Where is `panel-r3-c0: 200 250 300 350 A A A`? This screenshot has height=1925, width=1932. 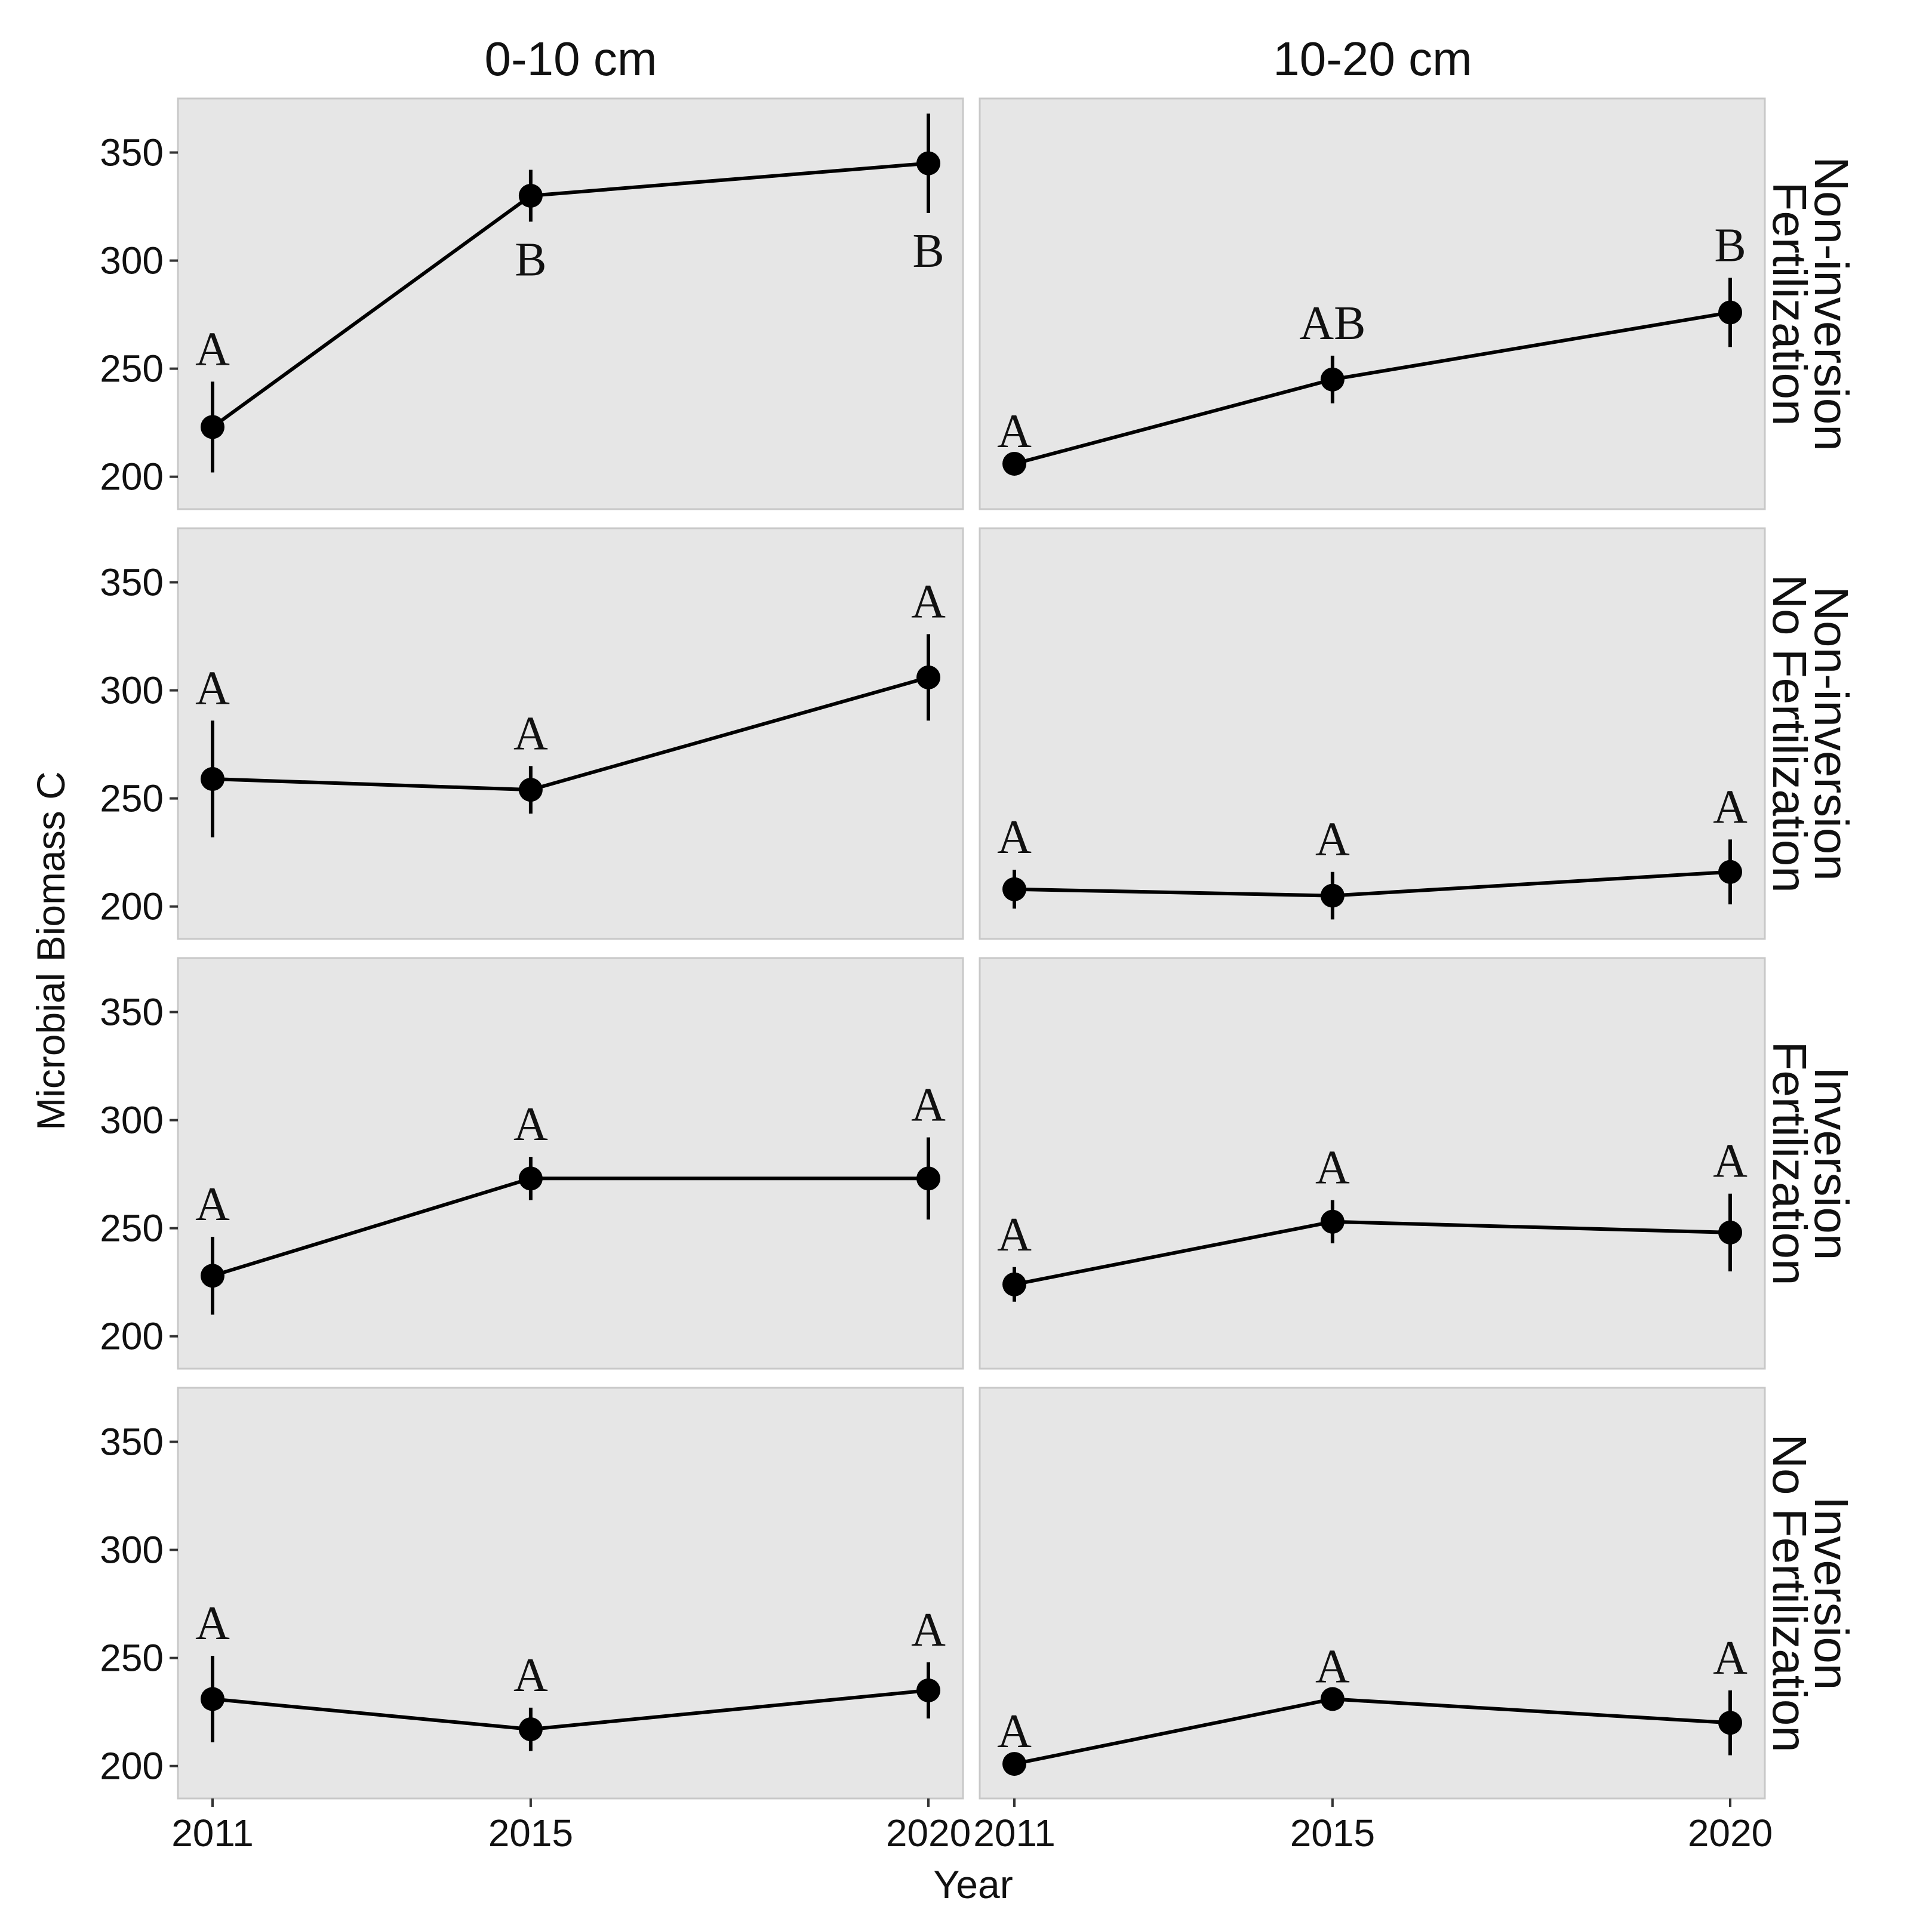 panel-r3-c0: 200 250 300 350 A A A is located at coordinates (532, 1593).